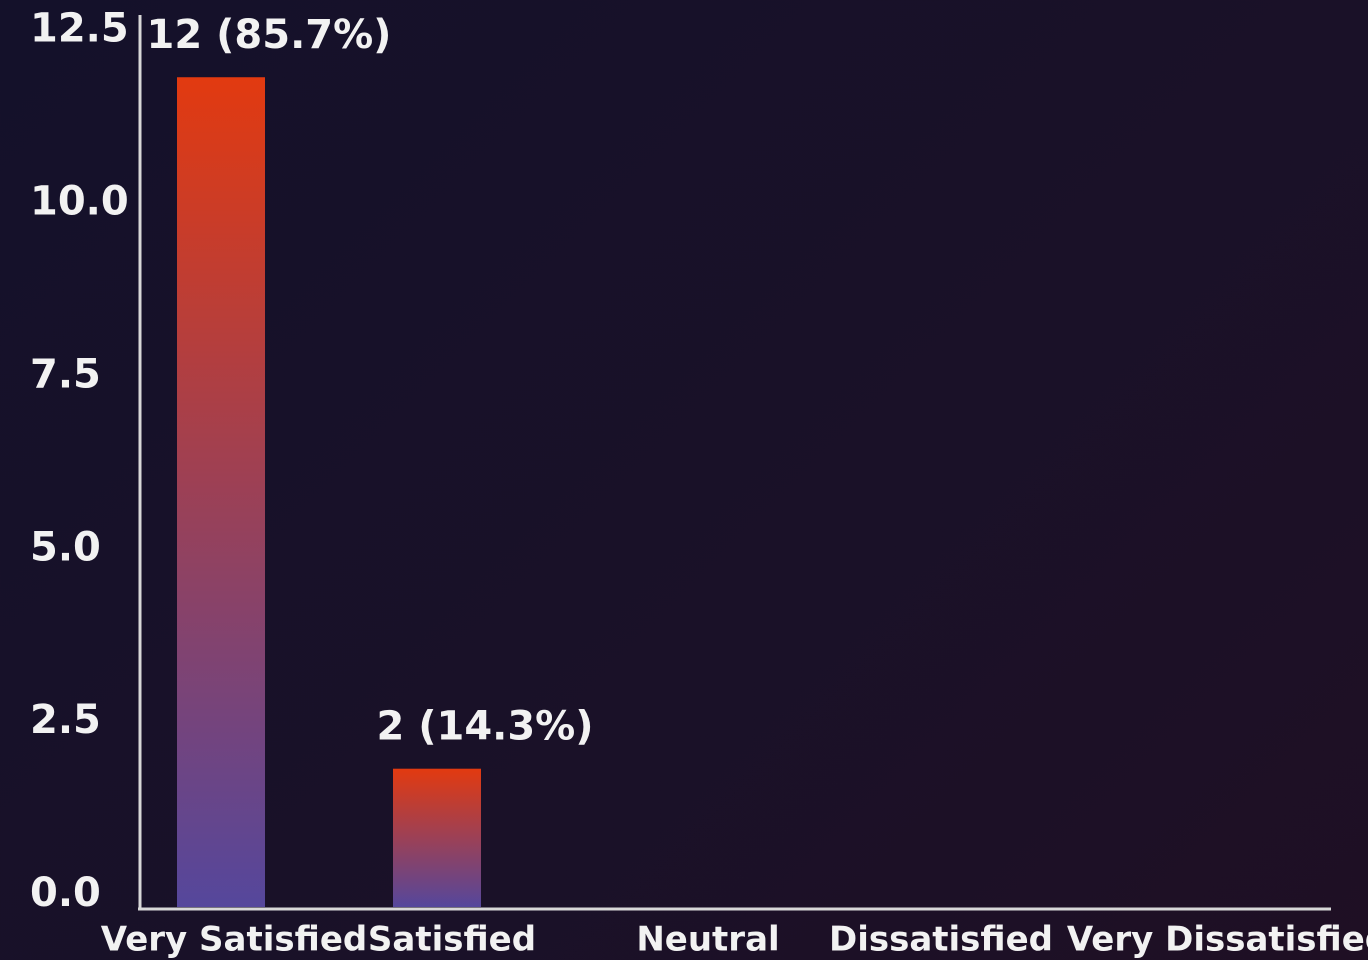 The height and width of the screenshot is (960, 1368). What do you see at coordinates (269, 35) in the screenshot?
I see `data-label: 12 (85.7%)` at bounding box center [269, 35].